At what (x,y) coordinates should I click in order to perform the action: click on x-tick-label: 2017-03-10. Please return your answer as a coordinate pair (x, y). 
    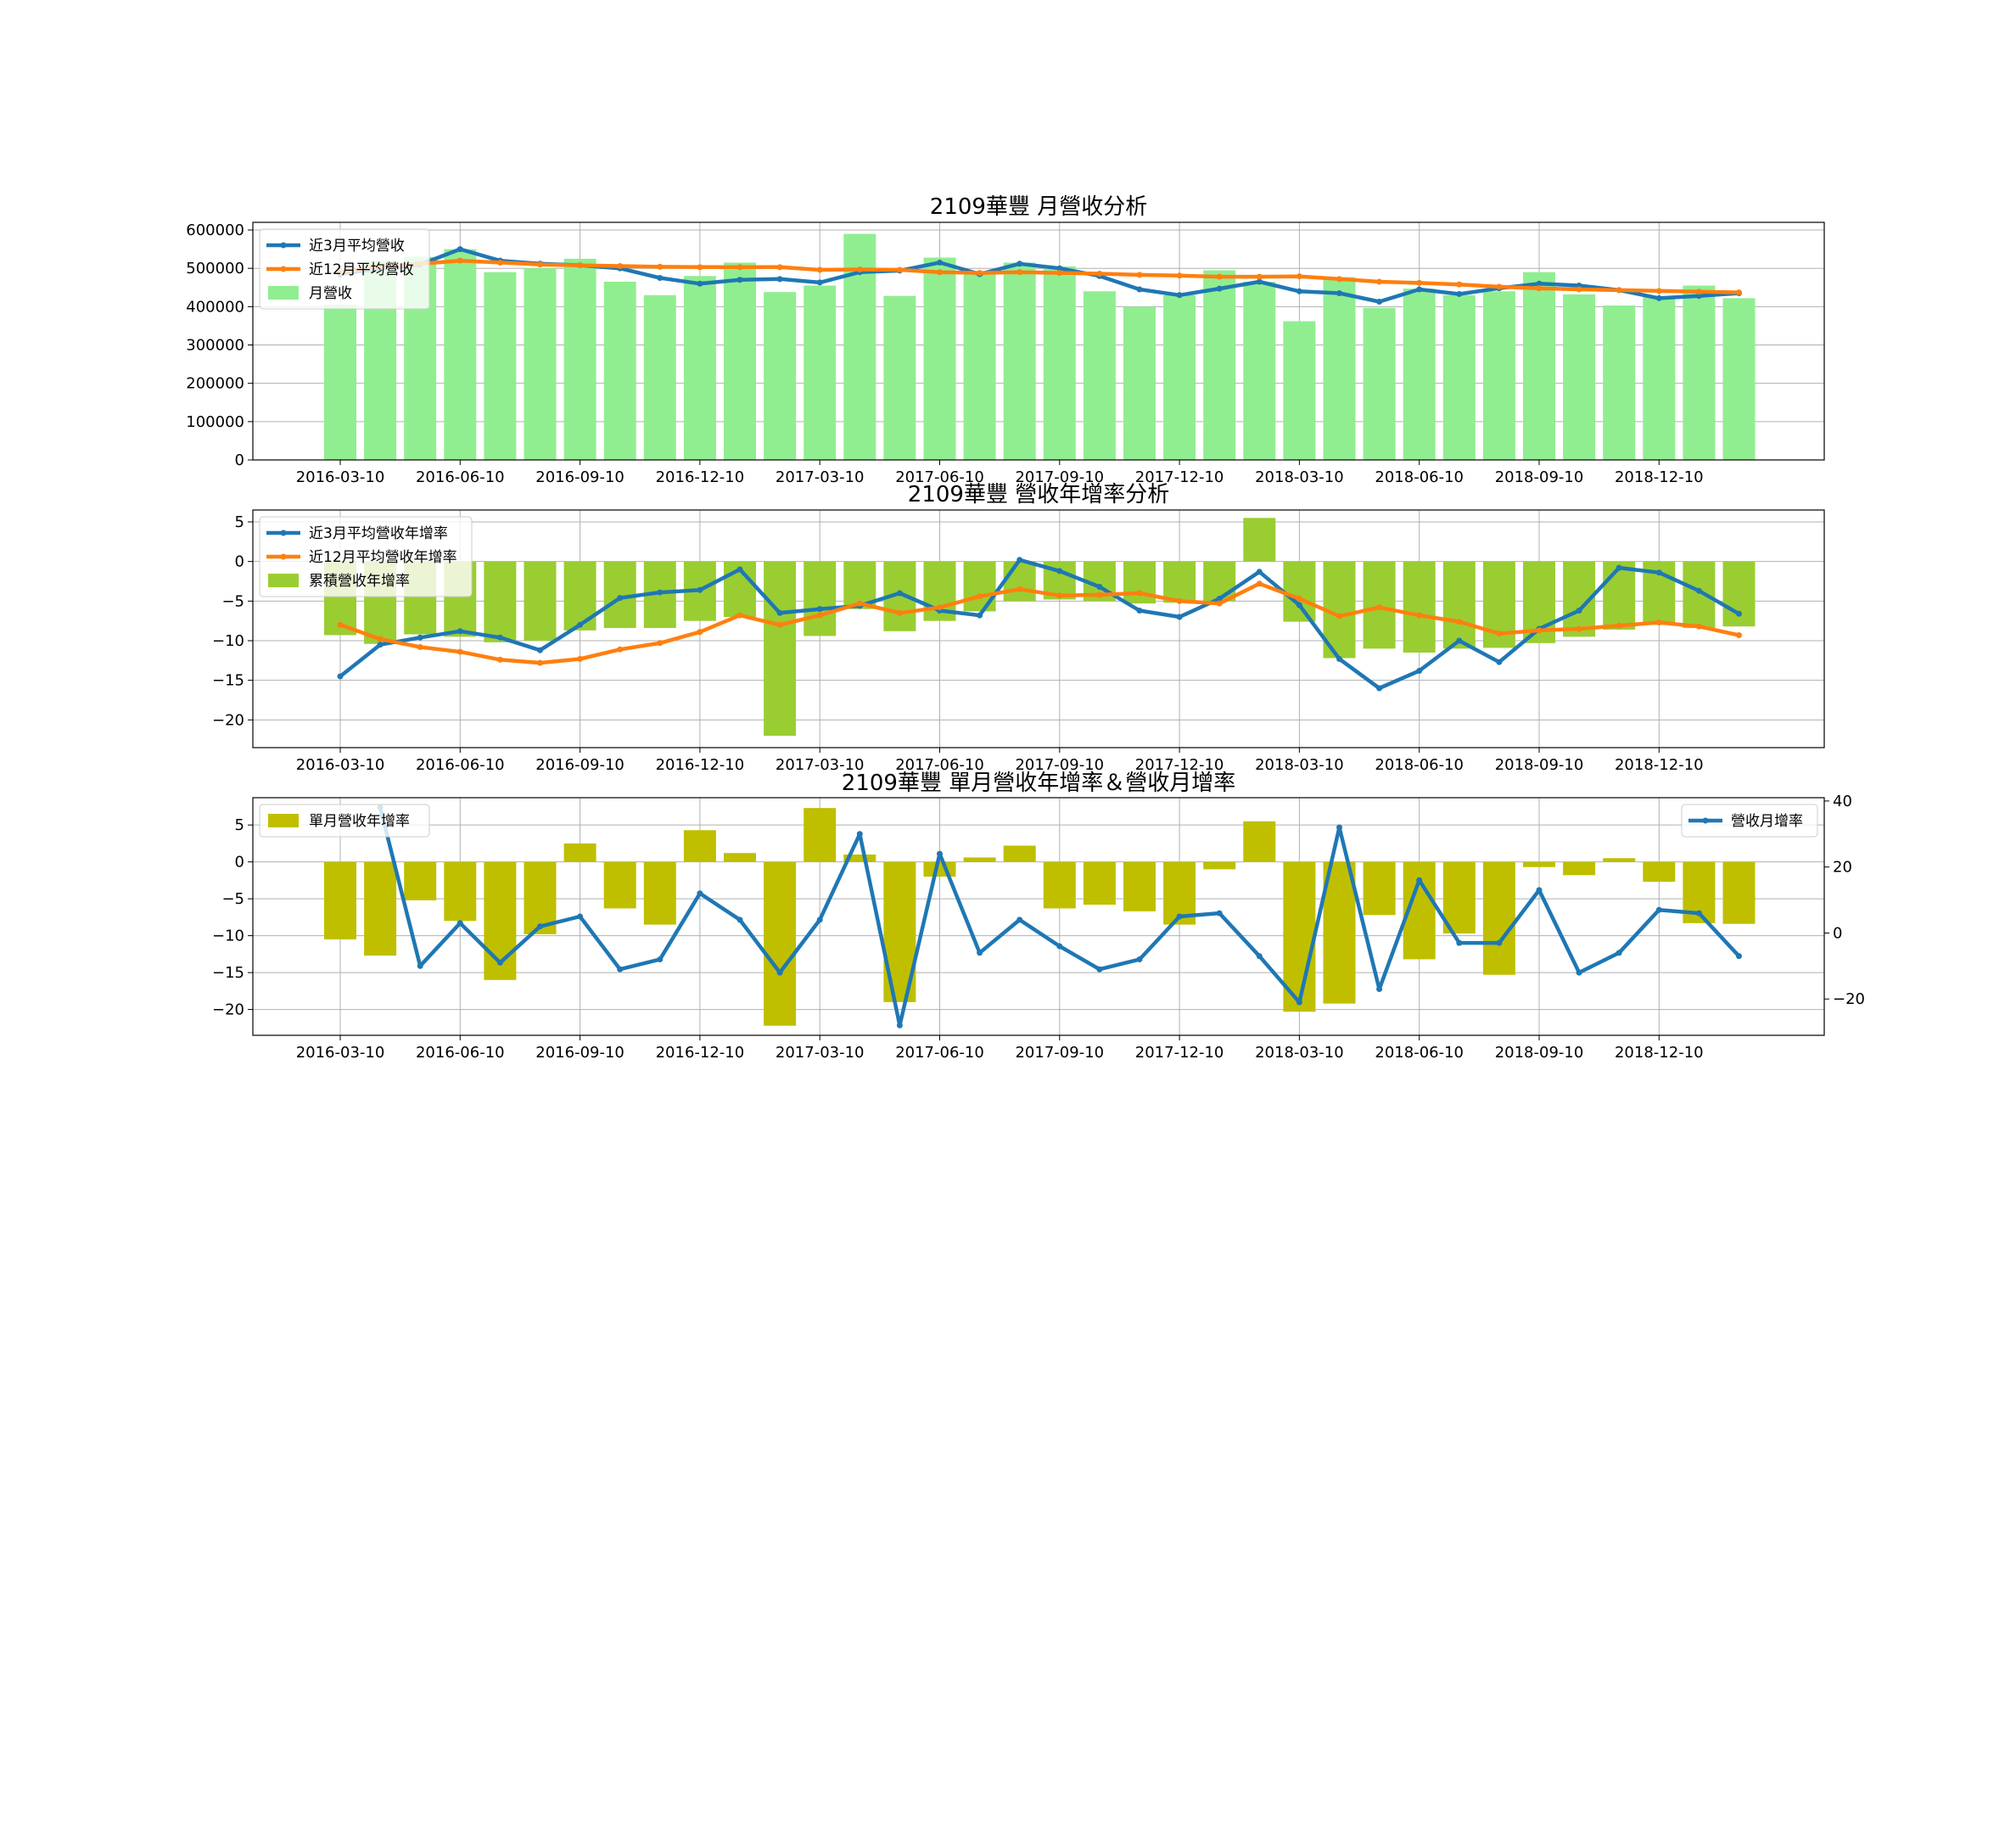
    Looking at the image, I should click on (821, 1053).